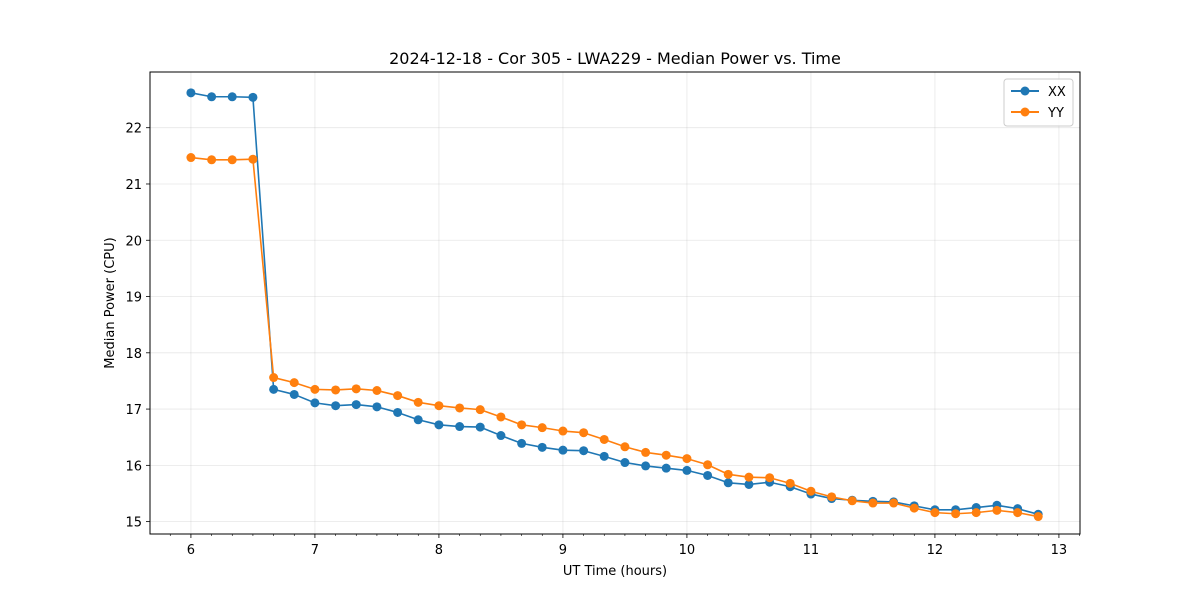 This screenshot has height=600, width=1200. Describe the element at coordinates (133, 298) in the screenshot. I see `y-tick-label: 19` at that location.